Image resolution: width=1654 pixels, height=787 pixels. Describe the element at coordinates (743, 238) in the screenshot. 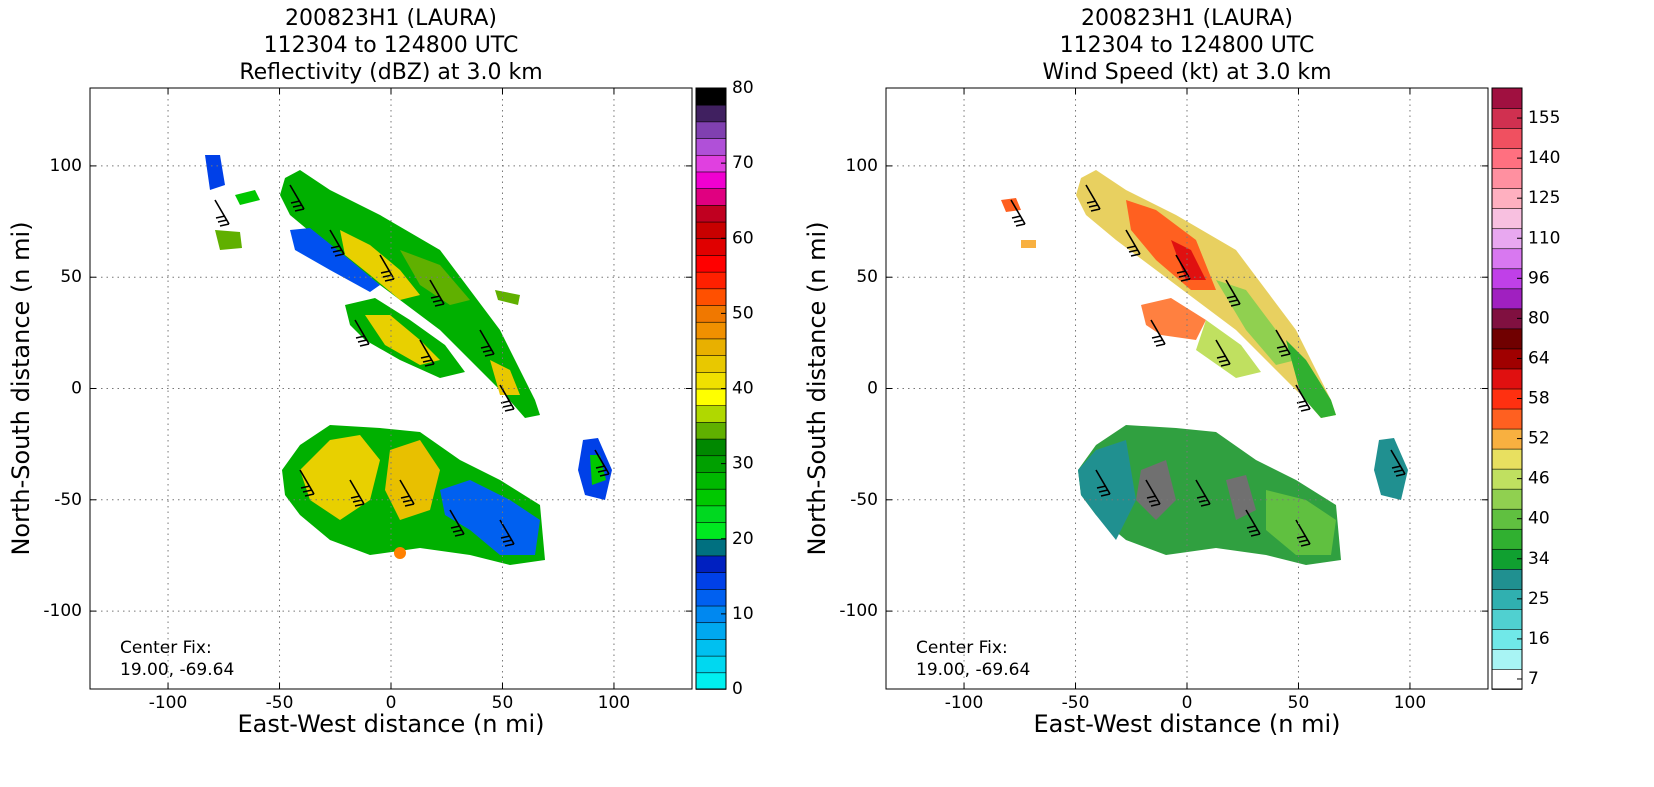

I see `colorbar-tick-label: 60` at that location.